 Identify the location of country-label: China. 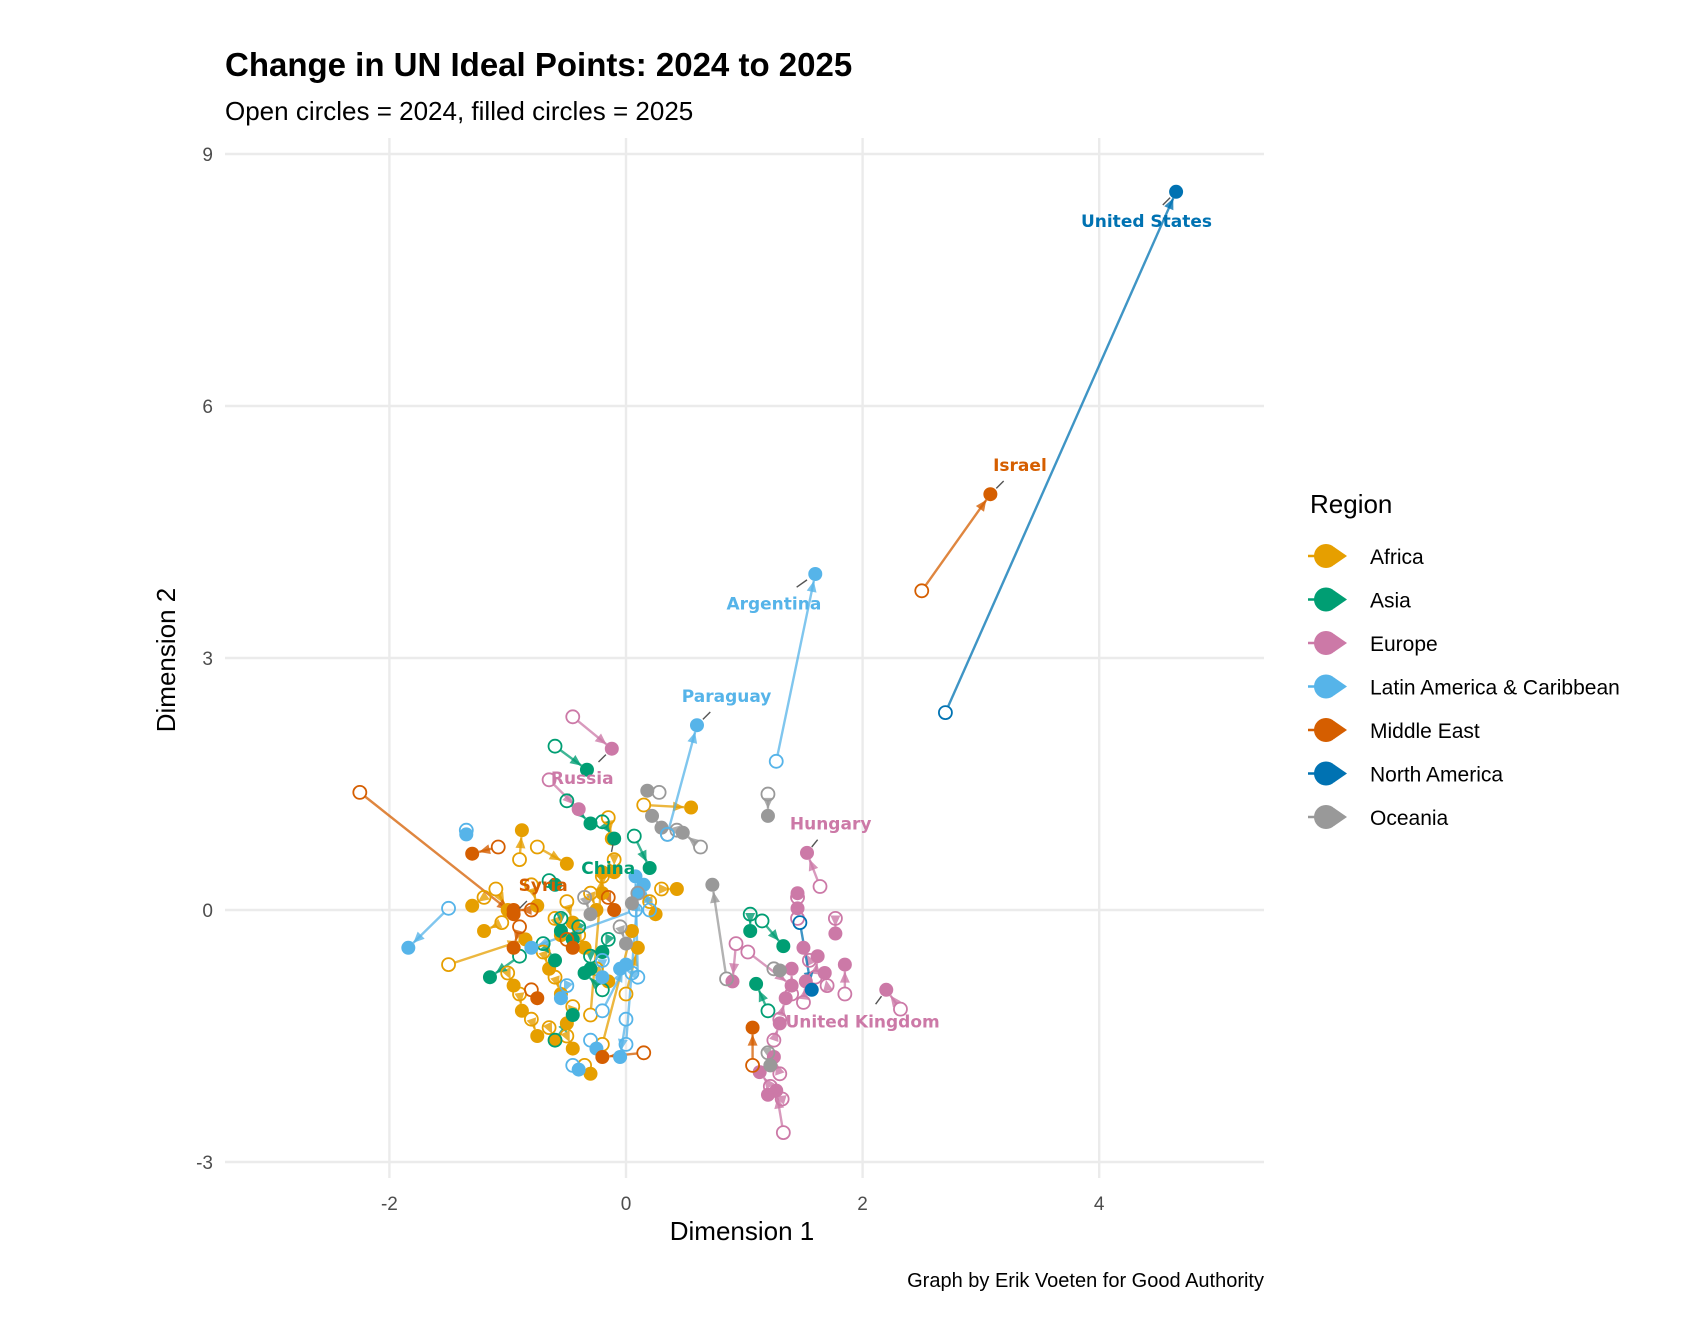
(608, 869).